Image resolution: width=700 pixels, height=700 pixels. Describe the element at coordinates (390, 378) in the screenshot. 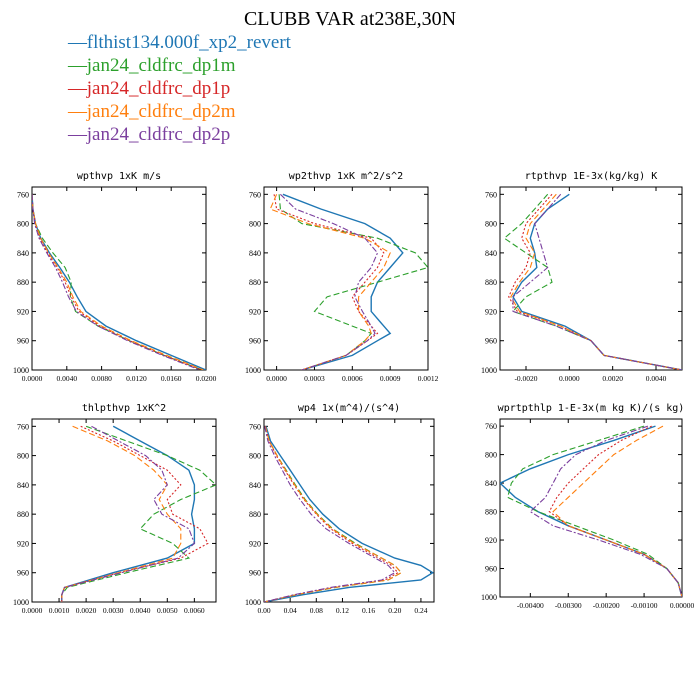

I see `x-tick-label: 0.0009` at that location.